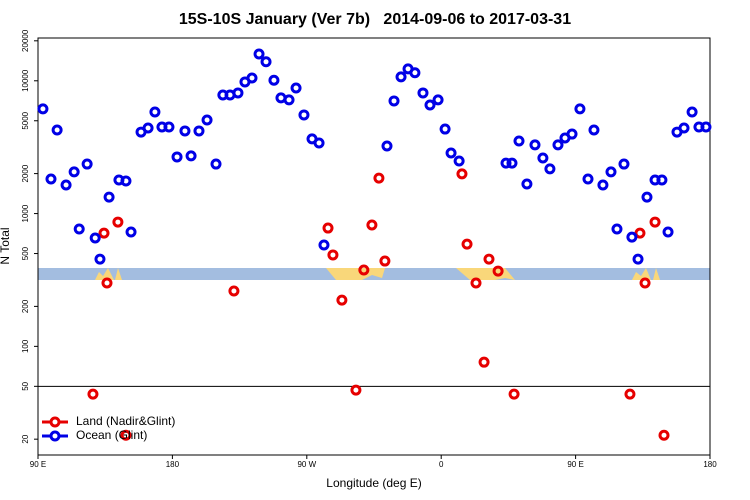 Image resolution: width=750 pixels, height=500 pixels. Describe the element at coordinates (25, 213) in the screenshot. I see `y-tick-label: 1000` at that location.